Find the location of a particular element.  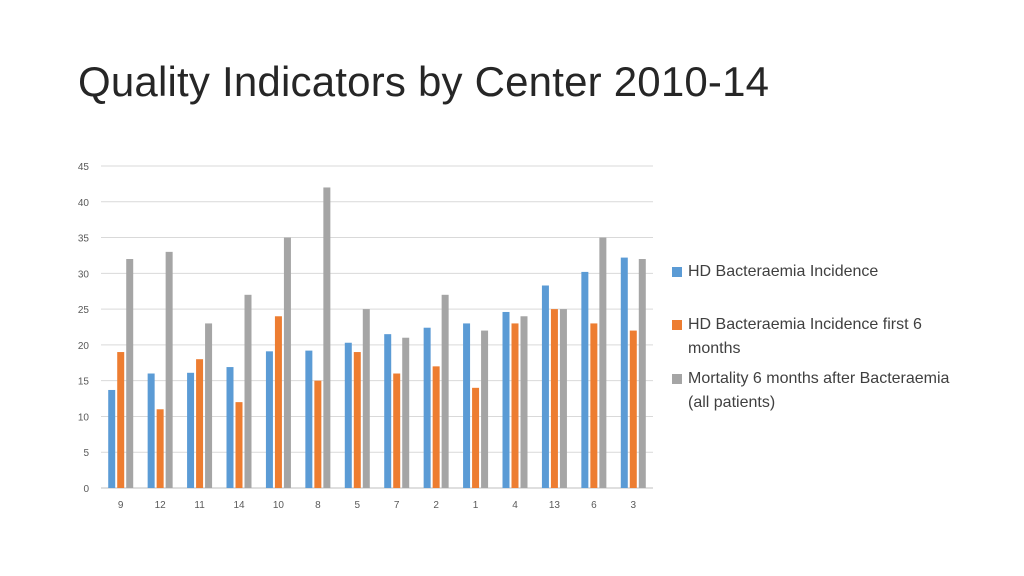

slide-title: Quality Indicators by Center 2010-14 is located at coordinates (424, 81).